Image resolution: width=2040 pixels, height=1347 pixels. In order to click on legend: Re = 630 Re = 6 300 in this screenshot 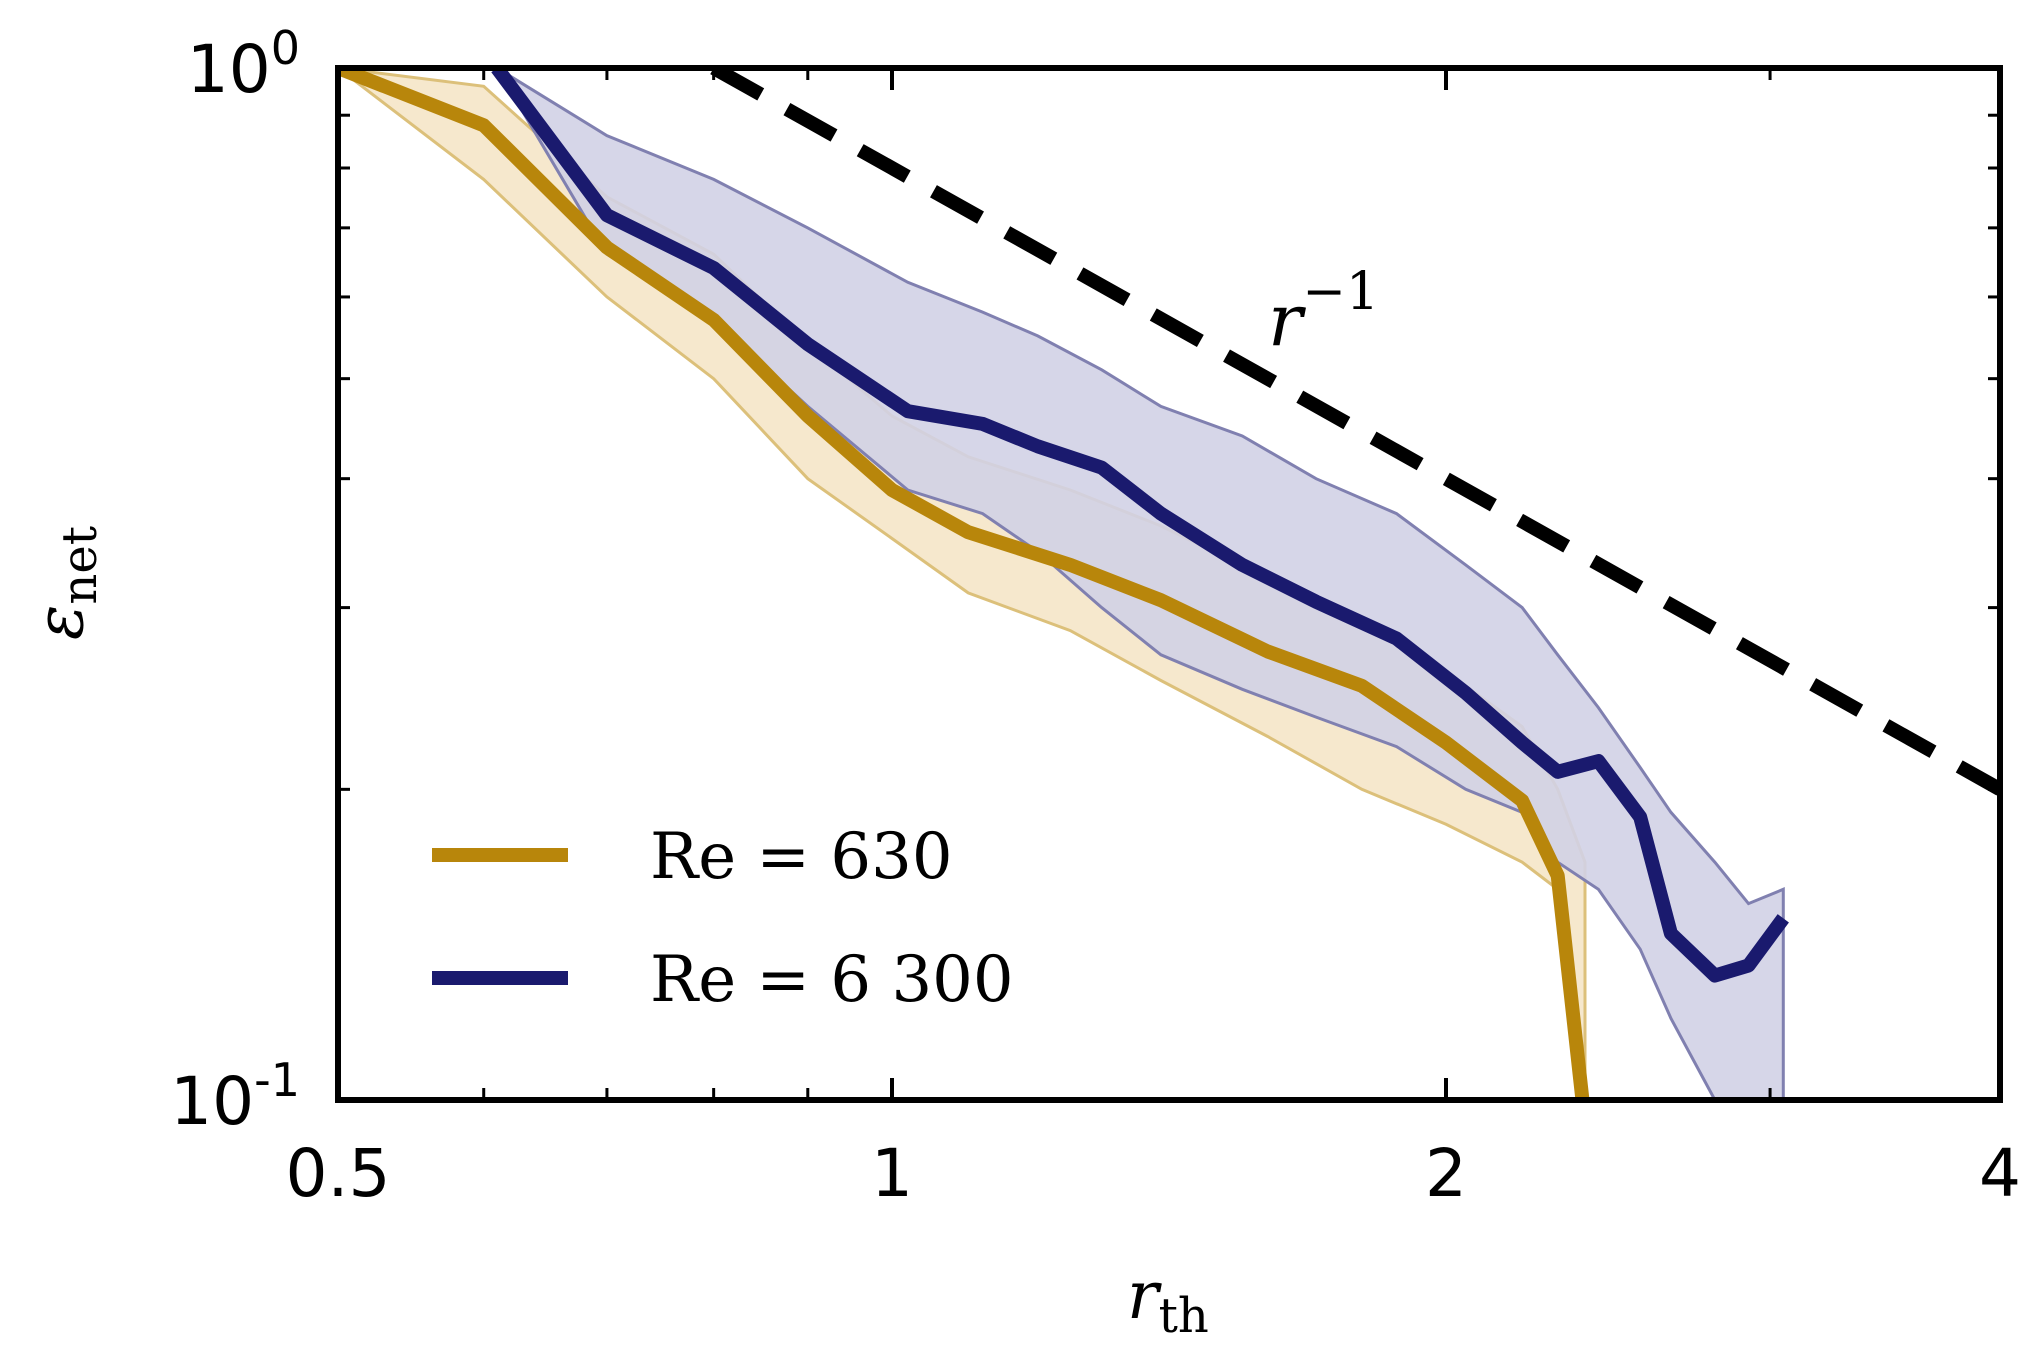, I will do `click(723, 918)`.